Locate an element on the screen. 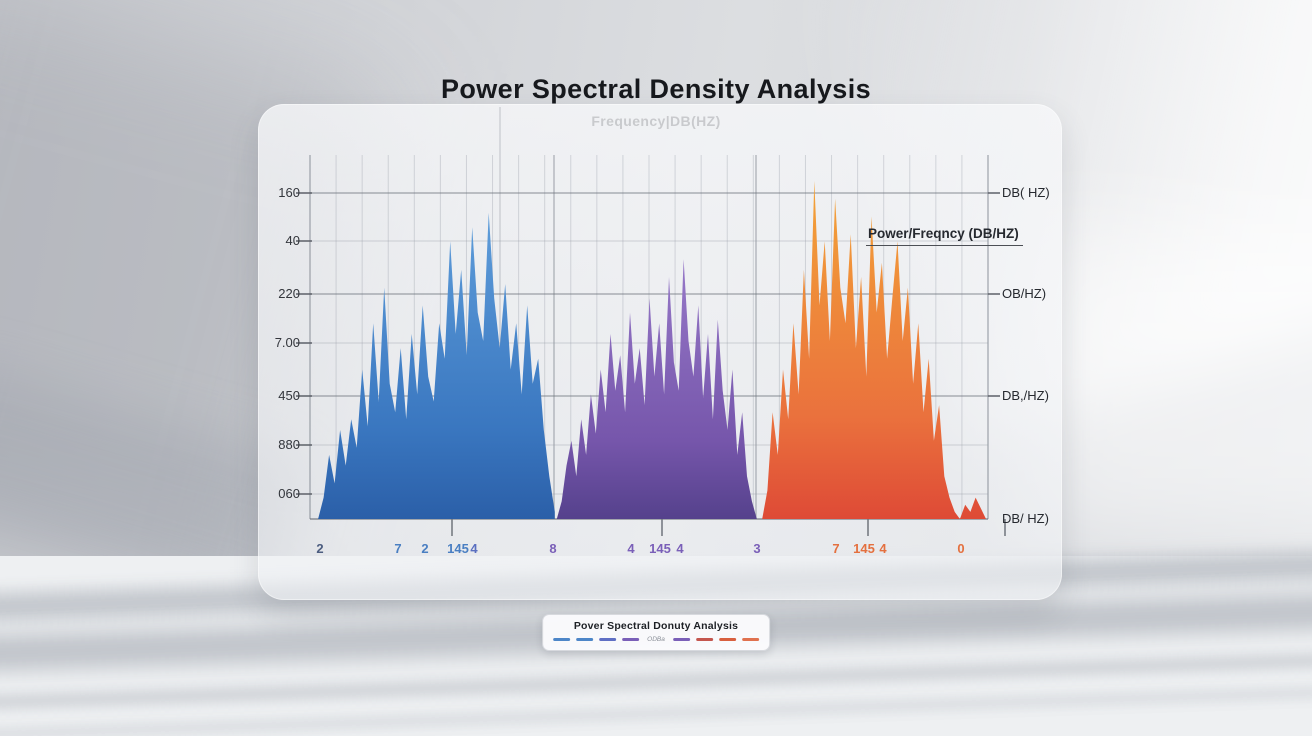 This screenshot has height=736, width=1312. background-highlight-right is located at coordinates (1166, 385).